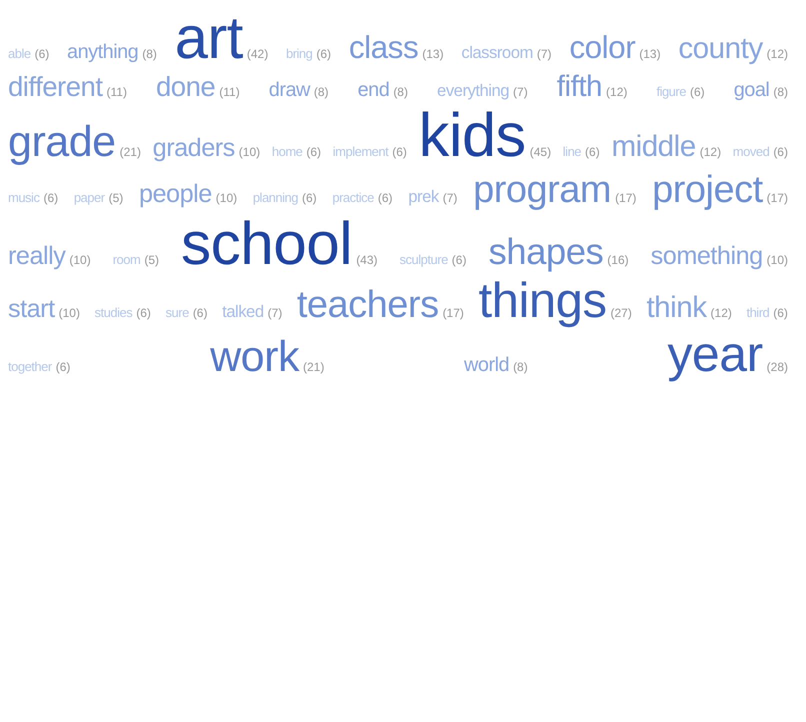 This screenshot has height=722, width=806. What do you see at coordinates (715, 354) in the screenshot?
I see `category-label: year` at bounding box center [715, 354].